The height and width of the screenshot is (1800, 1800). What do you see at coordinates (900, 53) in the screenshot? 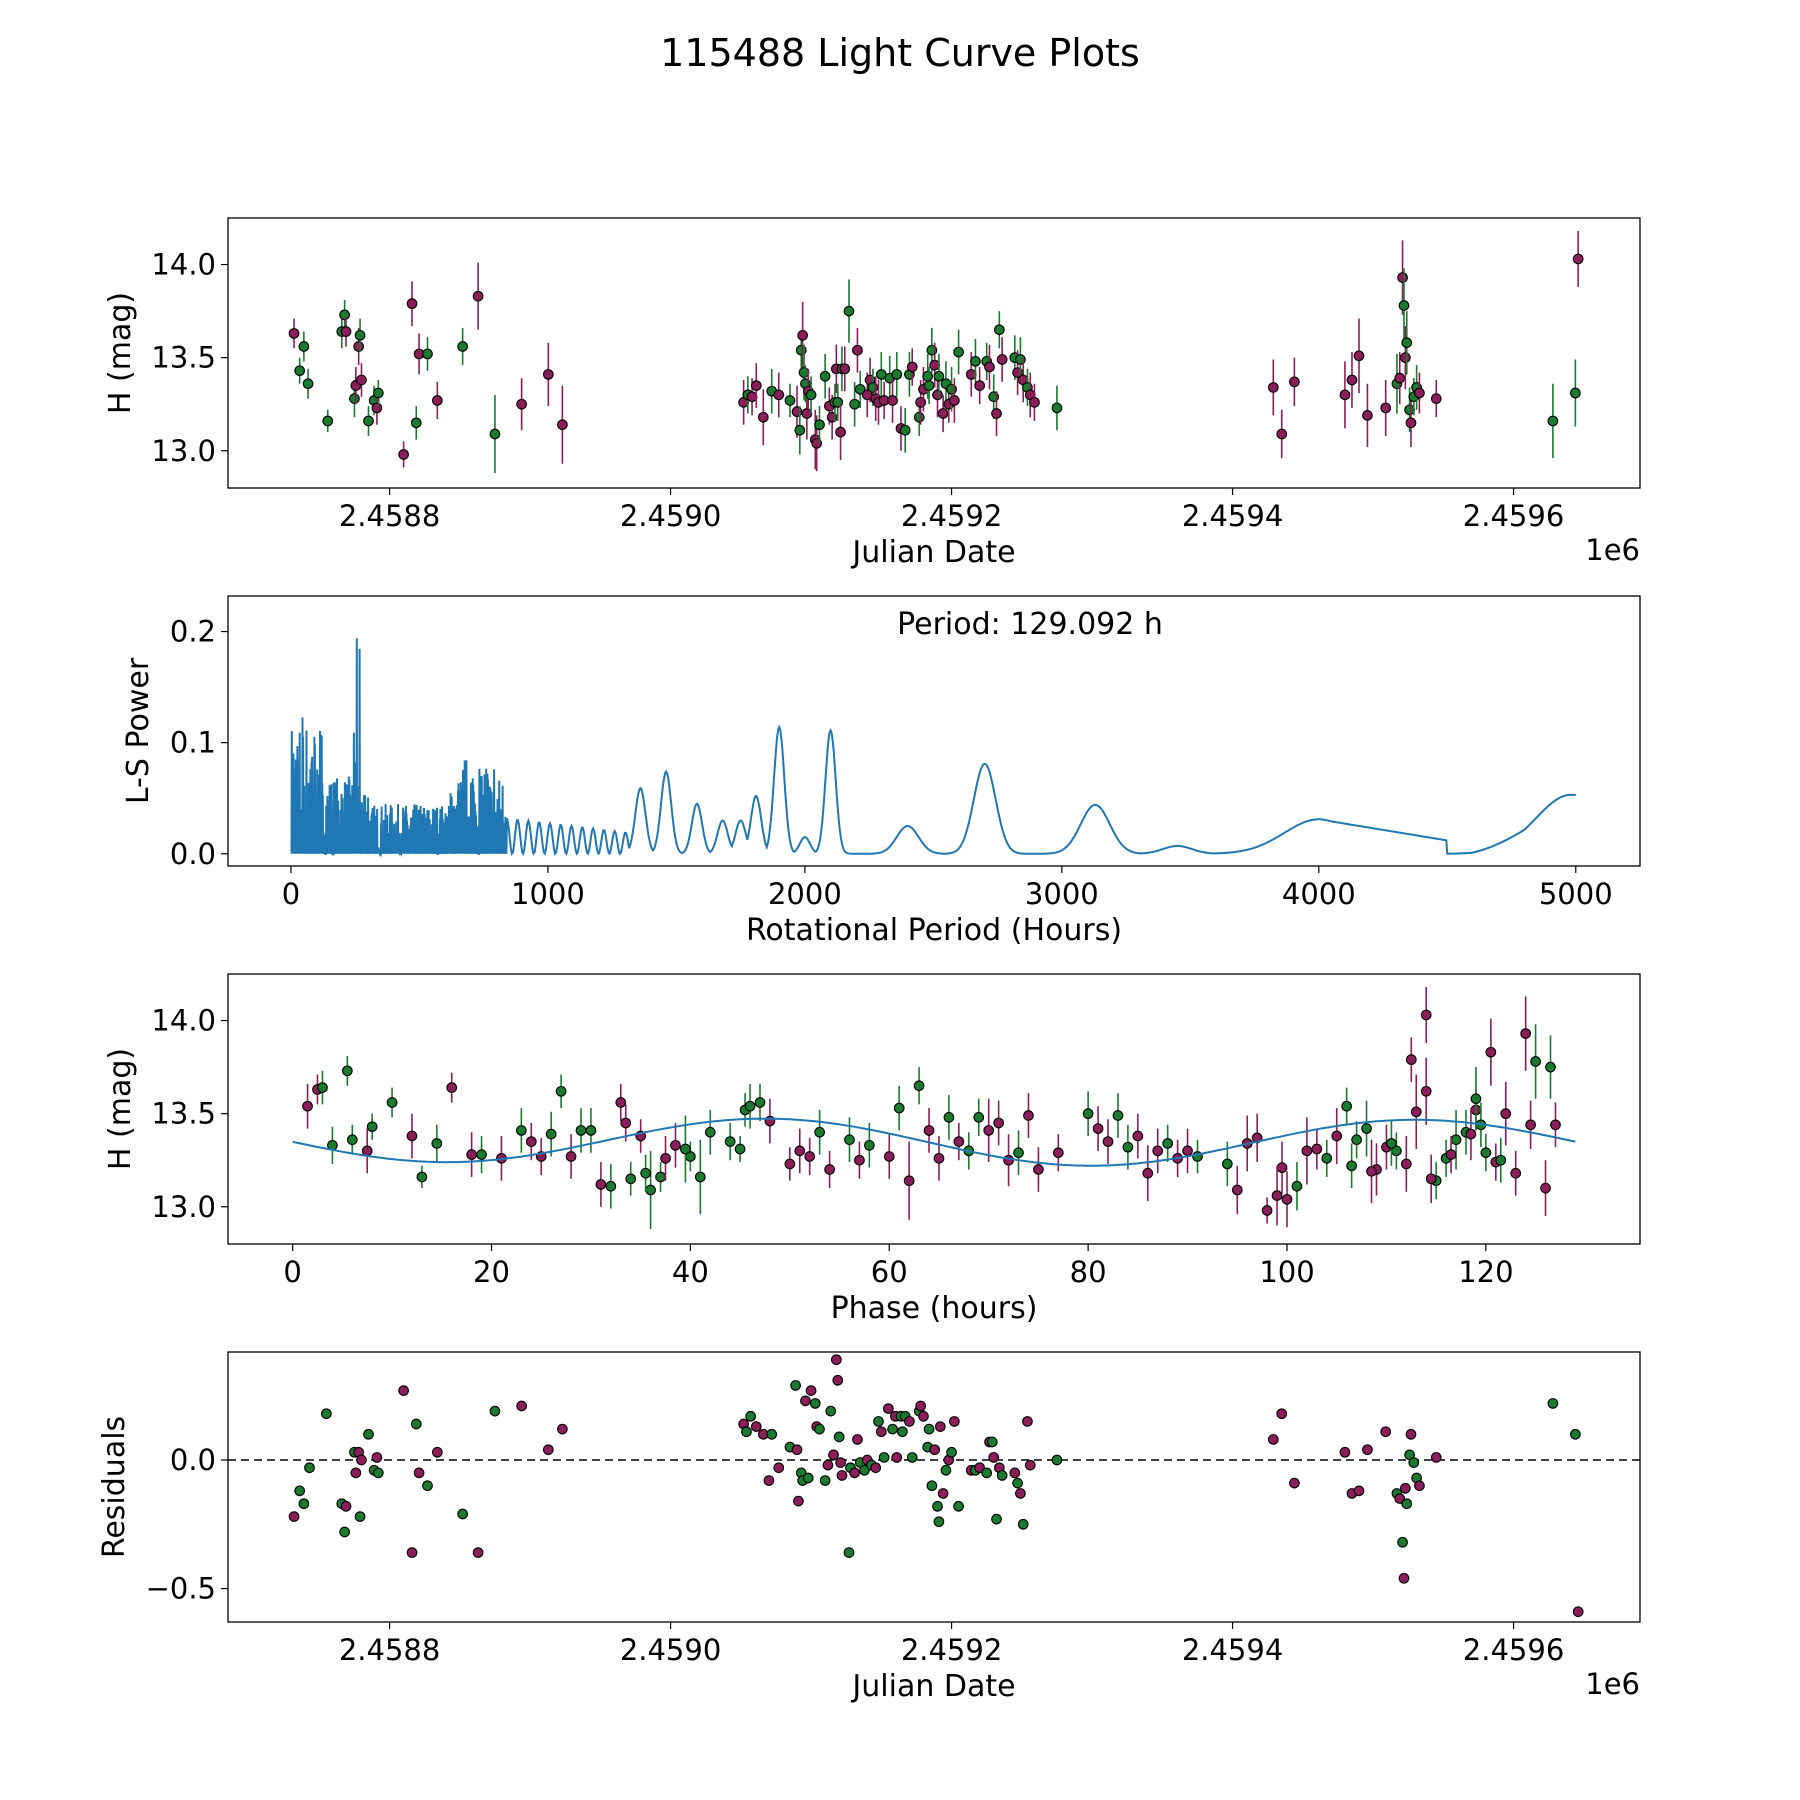
I see `figure-title: 115488 Light Curve Plots` at bounding box center [900, 53].